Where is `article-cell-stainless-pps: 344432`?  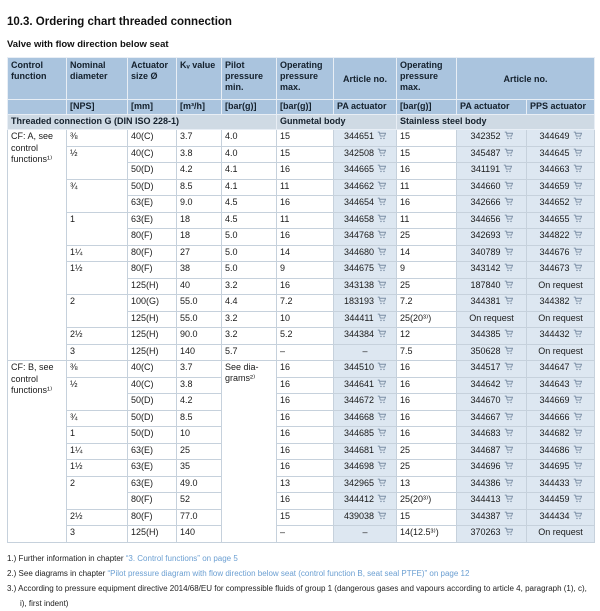
article-cell-stainless-pps: 344432 is located at coordinates (560, 336).